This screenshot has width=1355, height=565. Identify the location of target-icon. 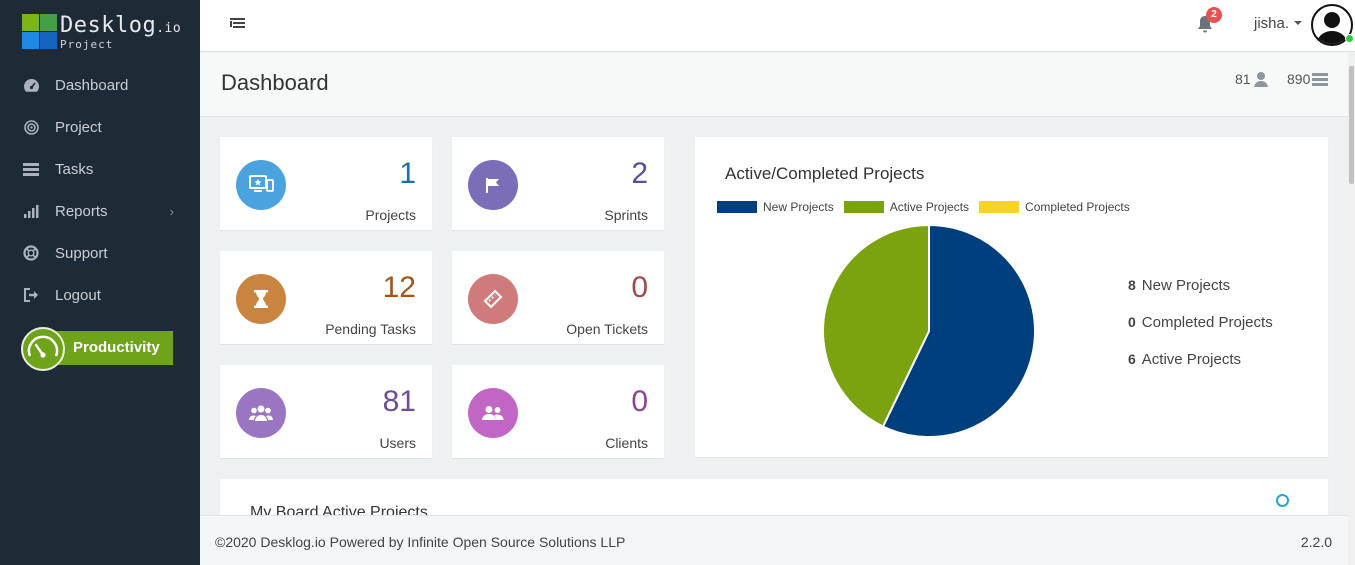
(31, 127).